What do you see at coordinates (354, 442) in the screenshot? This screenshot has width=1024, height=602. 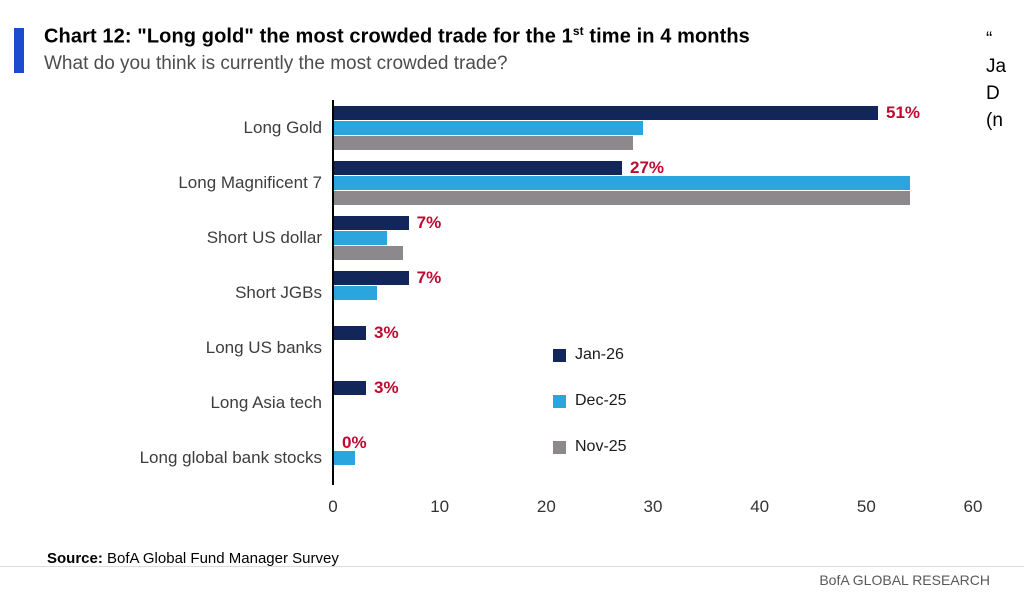 I see `value-label: 0%` at bounding box center [354, 442].